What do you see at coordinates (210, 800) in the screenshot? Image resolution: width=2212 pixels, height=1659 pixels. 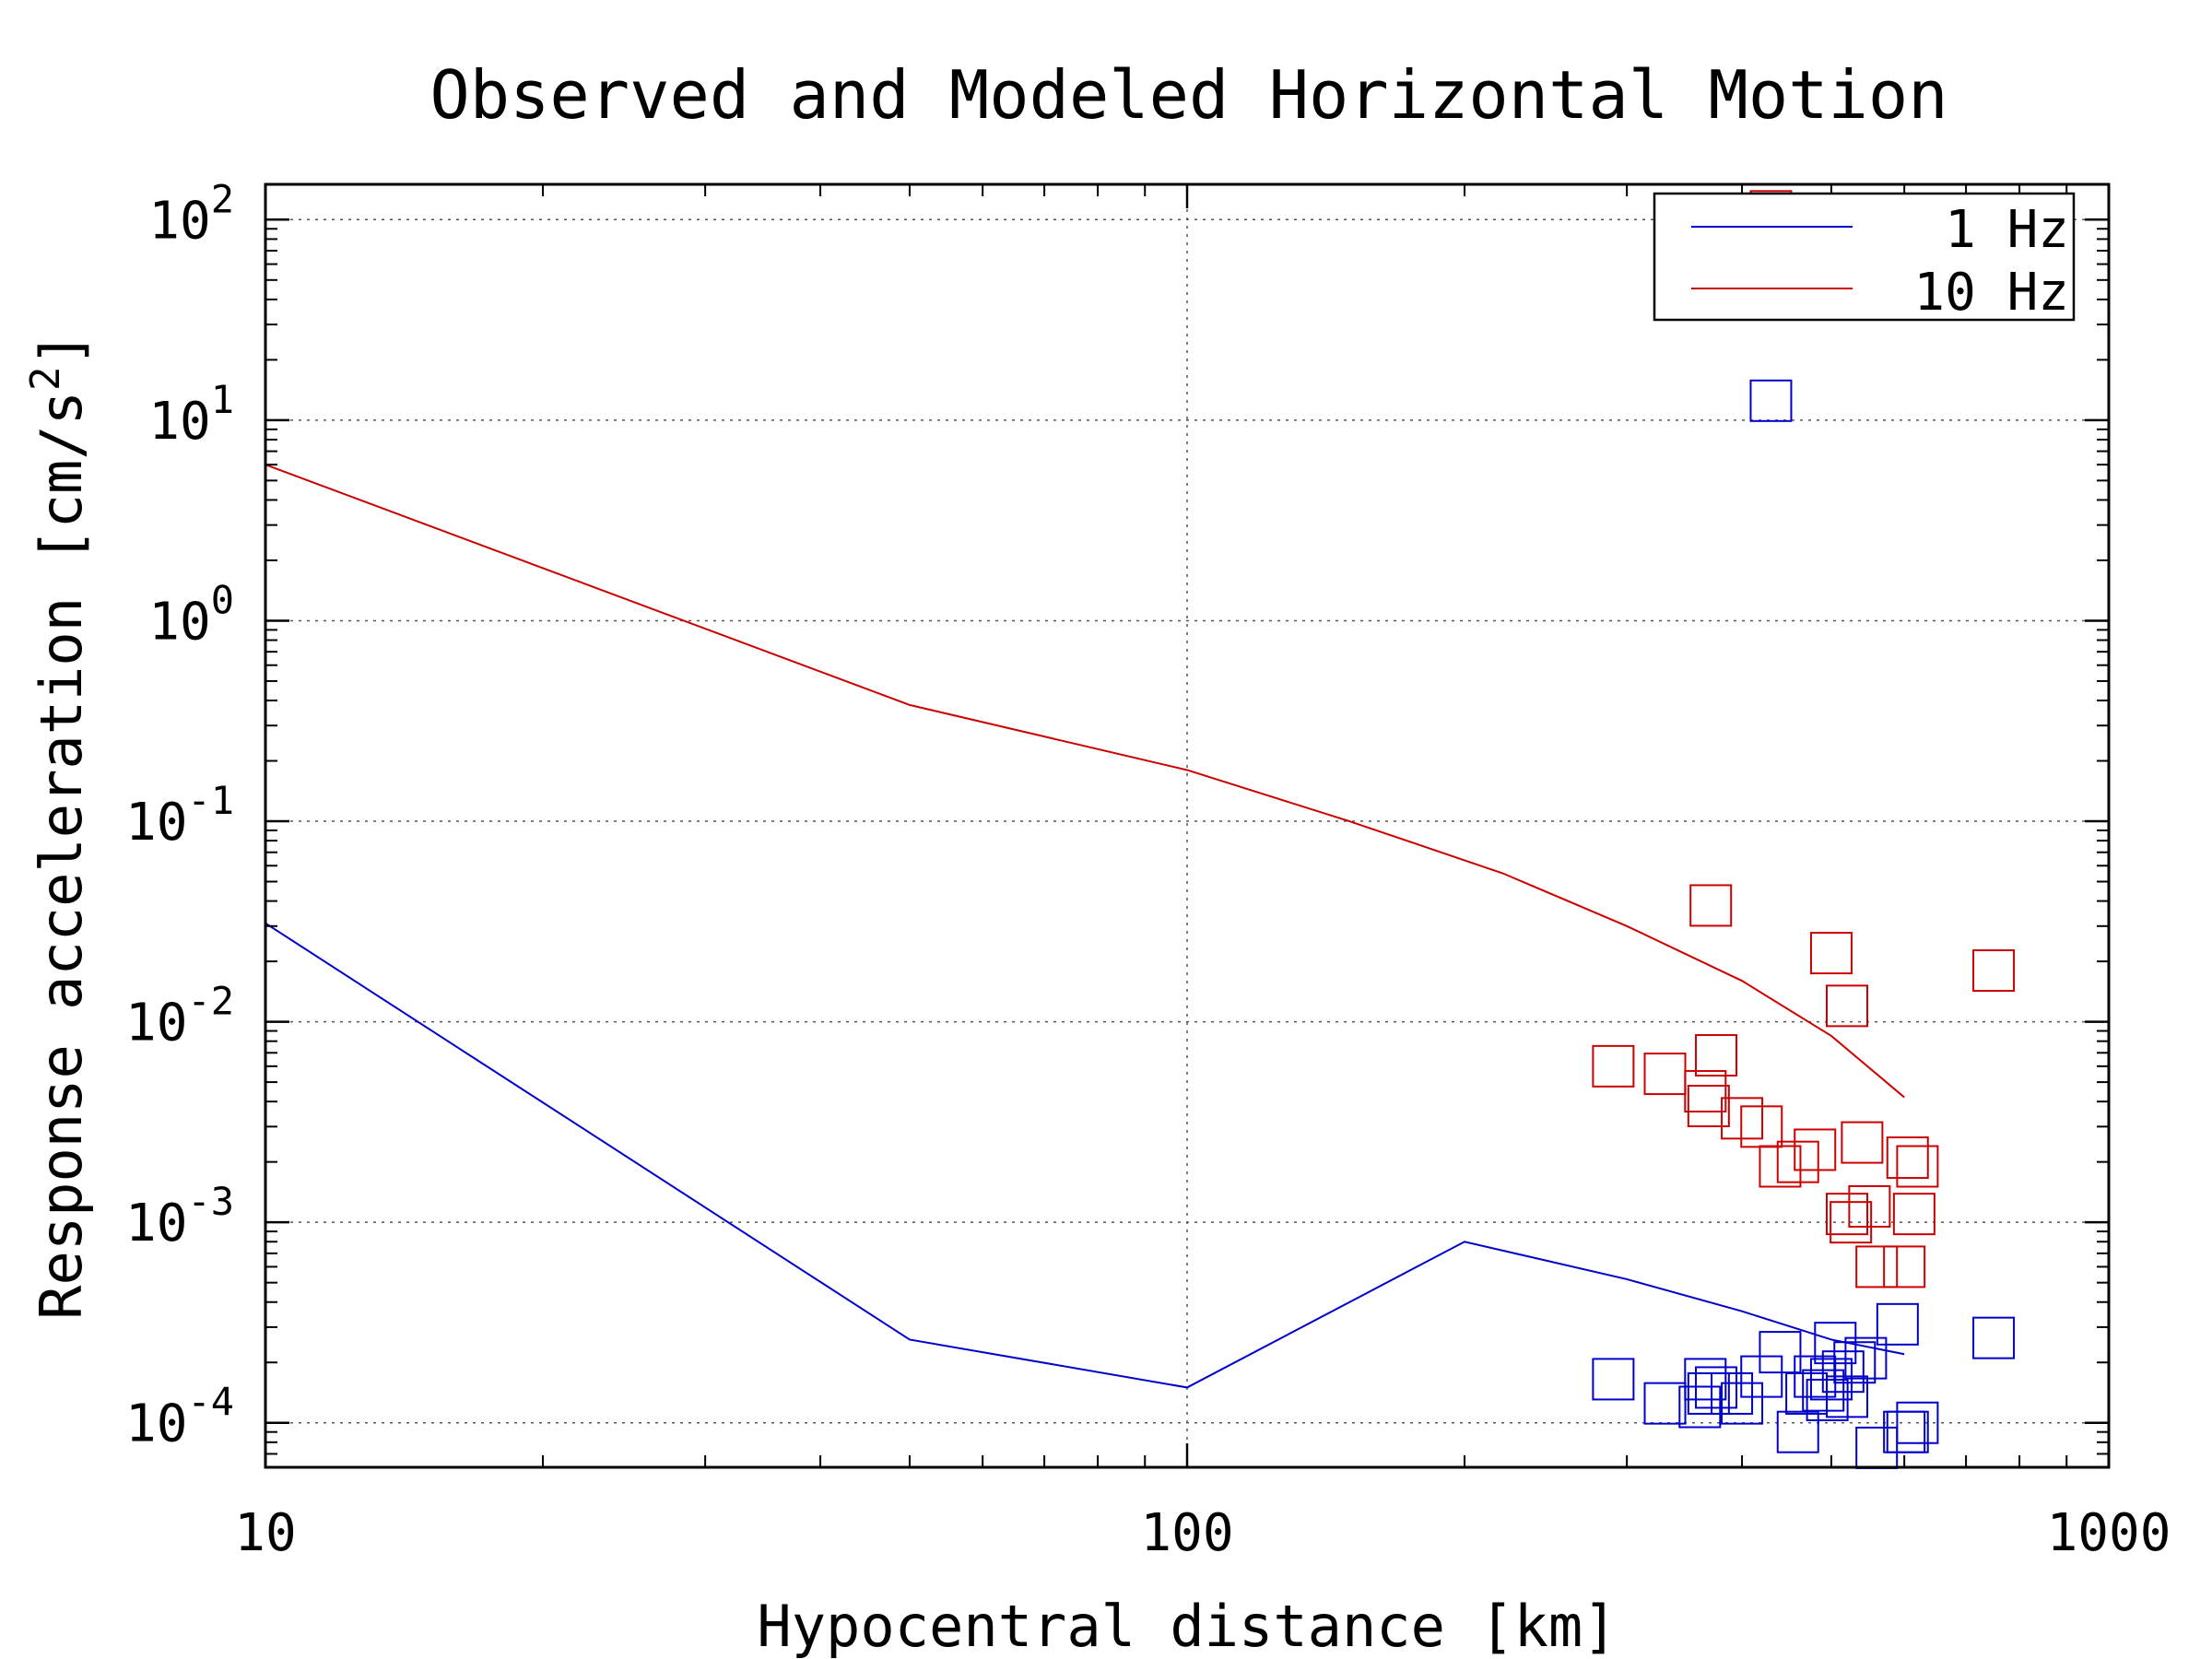 I see `y-tick-exponent: -1` at bounding box center [210, 800].